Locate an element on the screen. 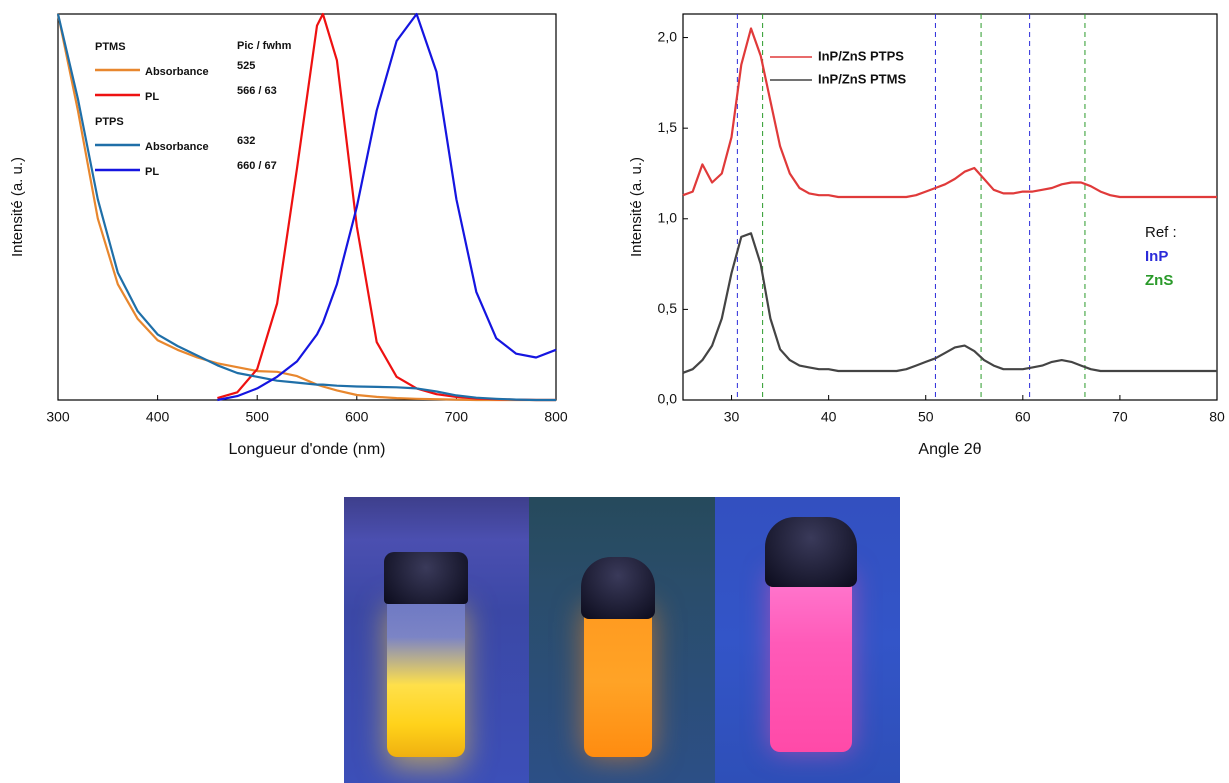 The width and height of the screenshot is (1229, 783). x-axis-label: Longueur d'onde (nm) is located at coordinates (307, 449).